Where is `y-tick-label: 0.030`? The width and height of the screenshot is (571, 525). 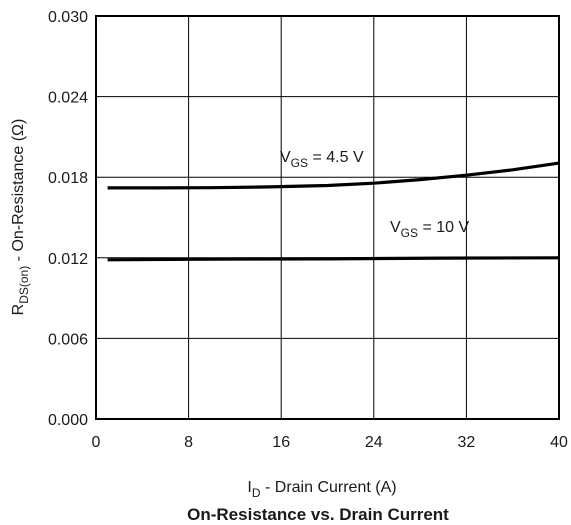
y-tick-label: 0.030 is located at coordinates (68, 17).